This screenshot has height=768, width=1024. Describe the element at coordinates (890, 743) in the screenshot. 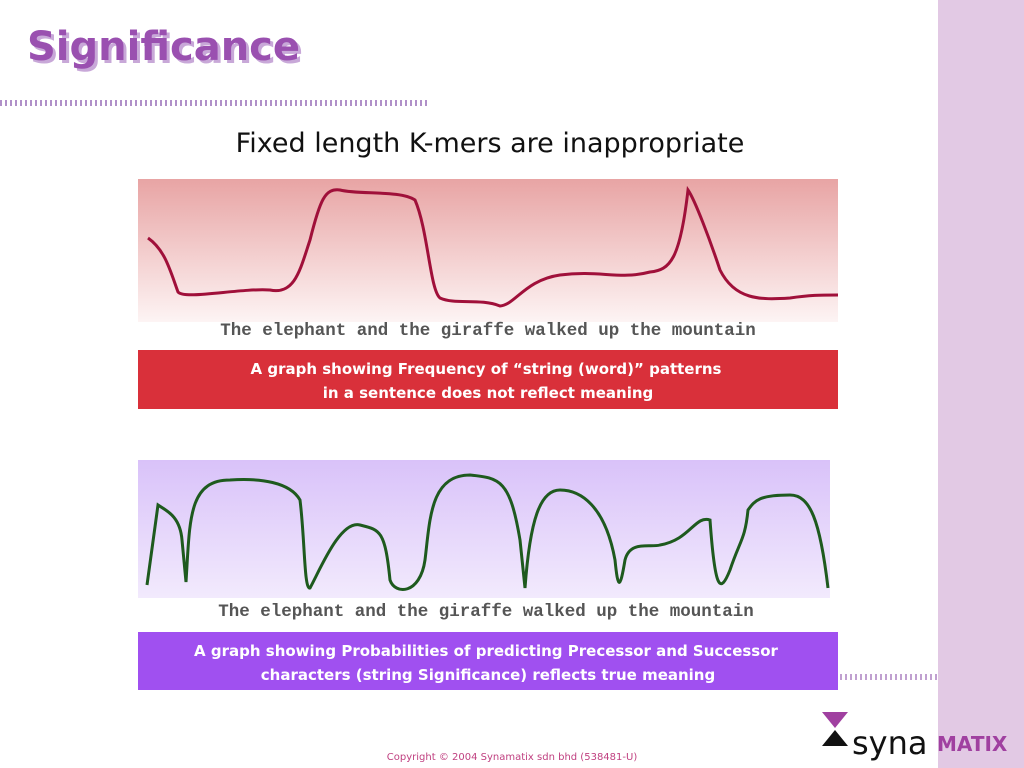

I see `logo-text: syna` at that location.